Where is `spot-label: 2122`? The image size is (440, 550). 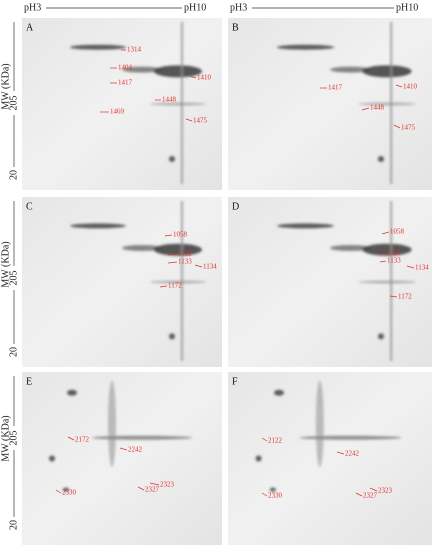 spot-label: 2122 is located at coordinates (275, 441).